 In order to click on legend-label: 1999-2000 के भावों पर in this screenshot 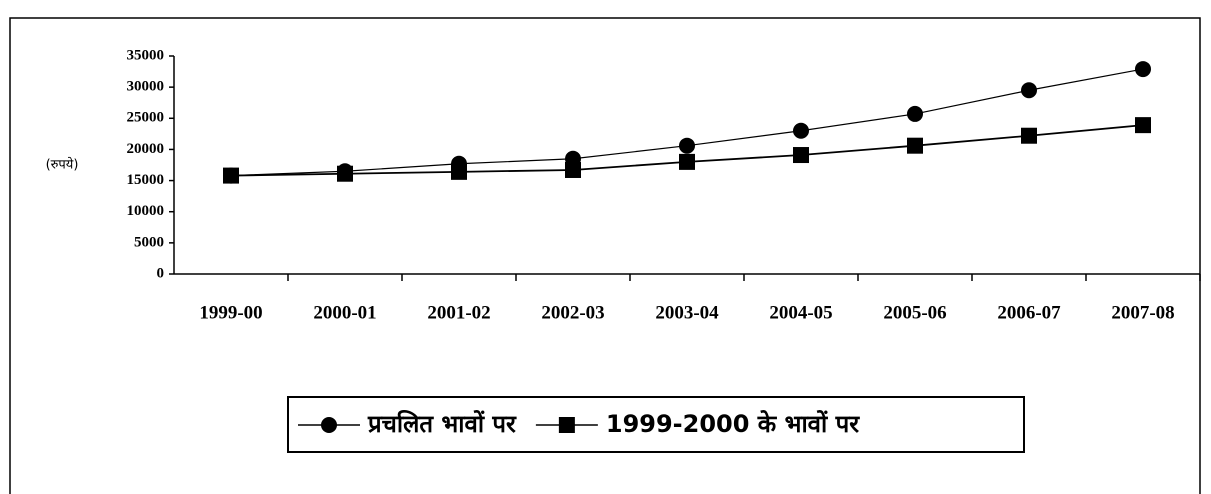, I will do `click(733, 424)`.